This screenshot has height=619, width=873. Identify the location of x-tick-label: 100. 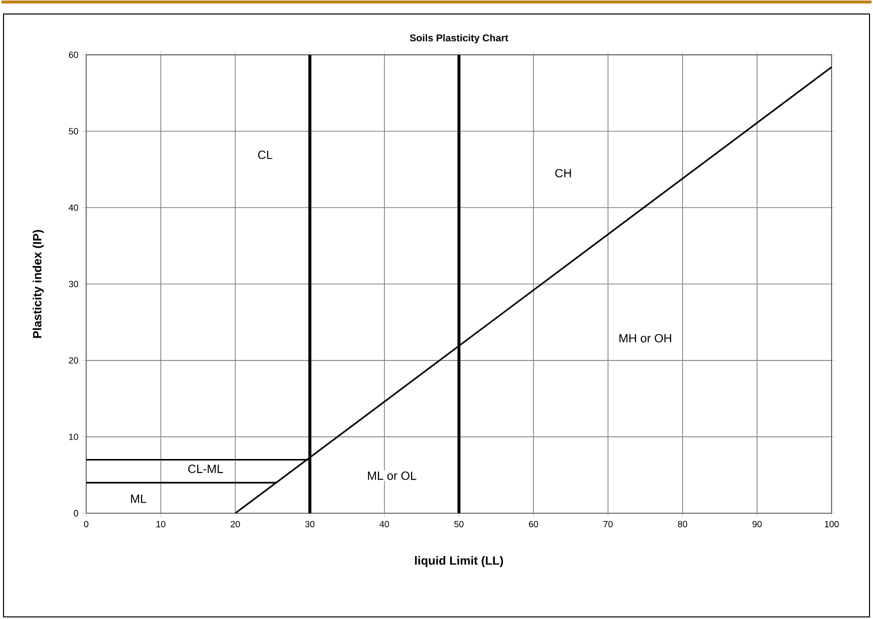
(831, 524).